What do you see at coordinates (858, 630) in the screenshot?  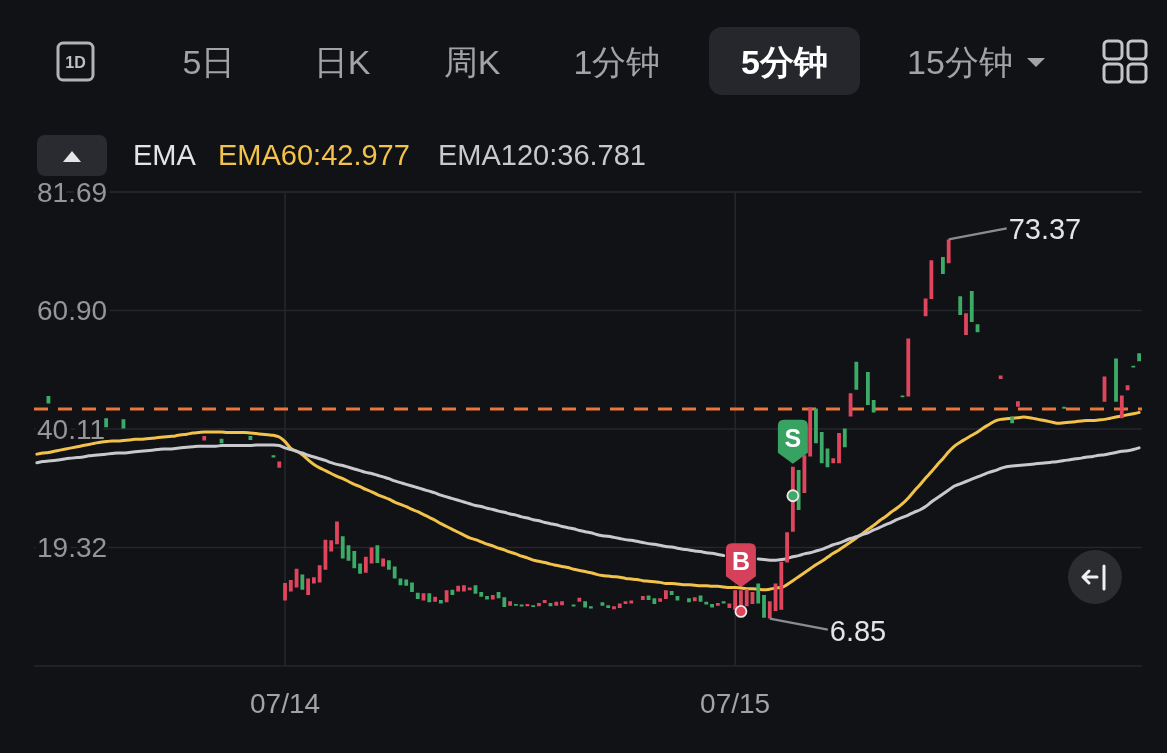 I see `text: 6.85` at bounding box center [858, 630].